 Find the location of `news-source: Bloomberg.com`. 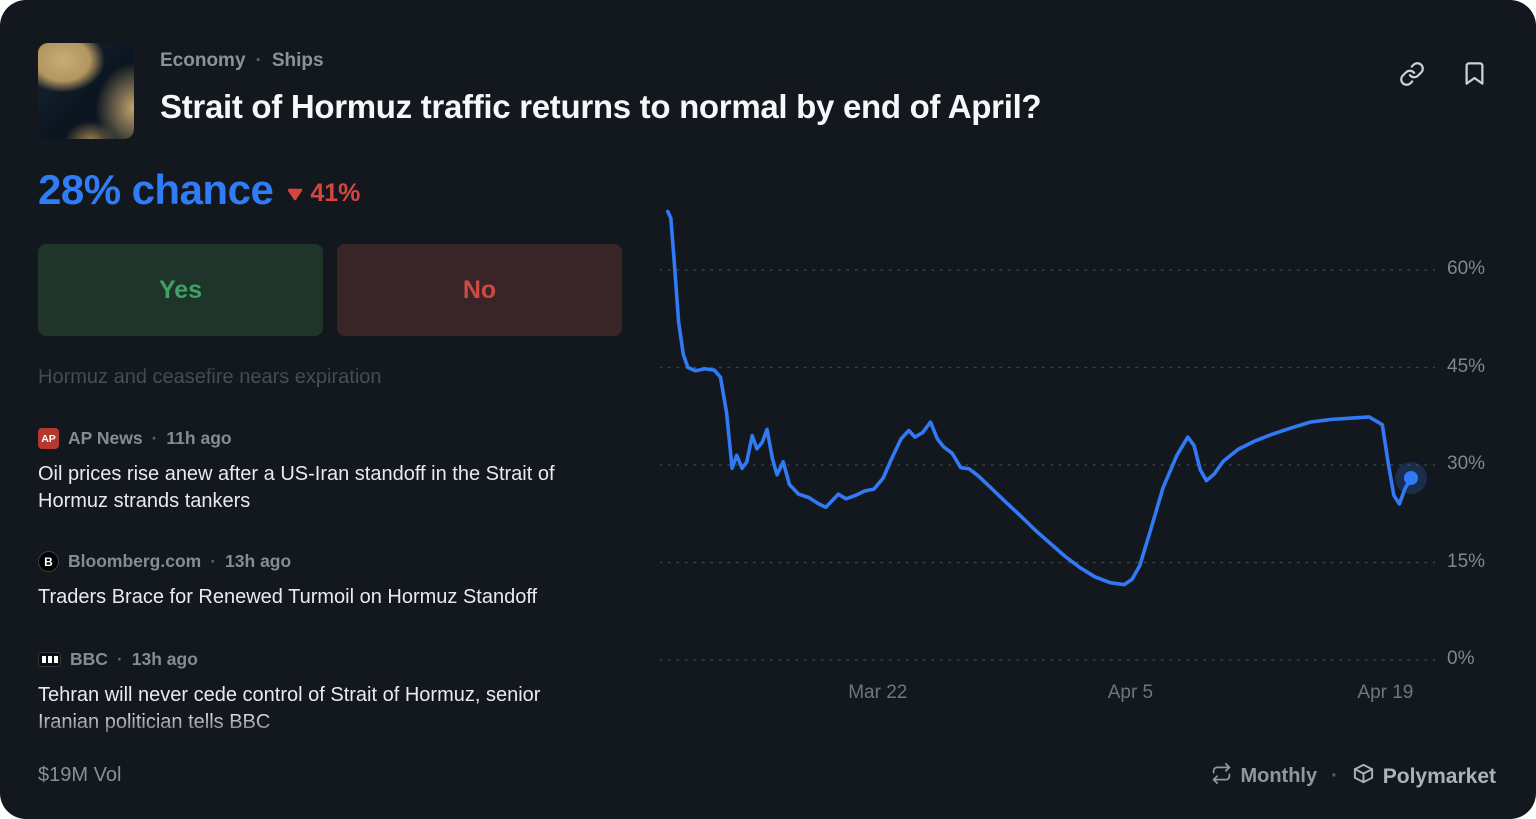

news-source: Bloomberg.com is located at coordinates (135, 561).